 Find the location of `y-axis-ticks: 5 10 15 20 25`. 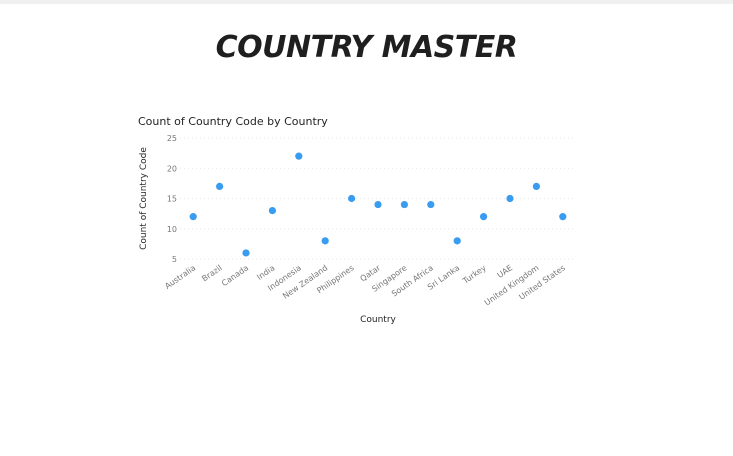

y-axis-ticks: 5 10 15 20 25 is located at coordinates (172, 199).